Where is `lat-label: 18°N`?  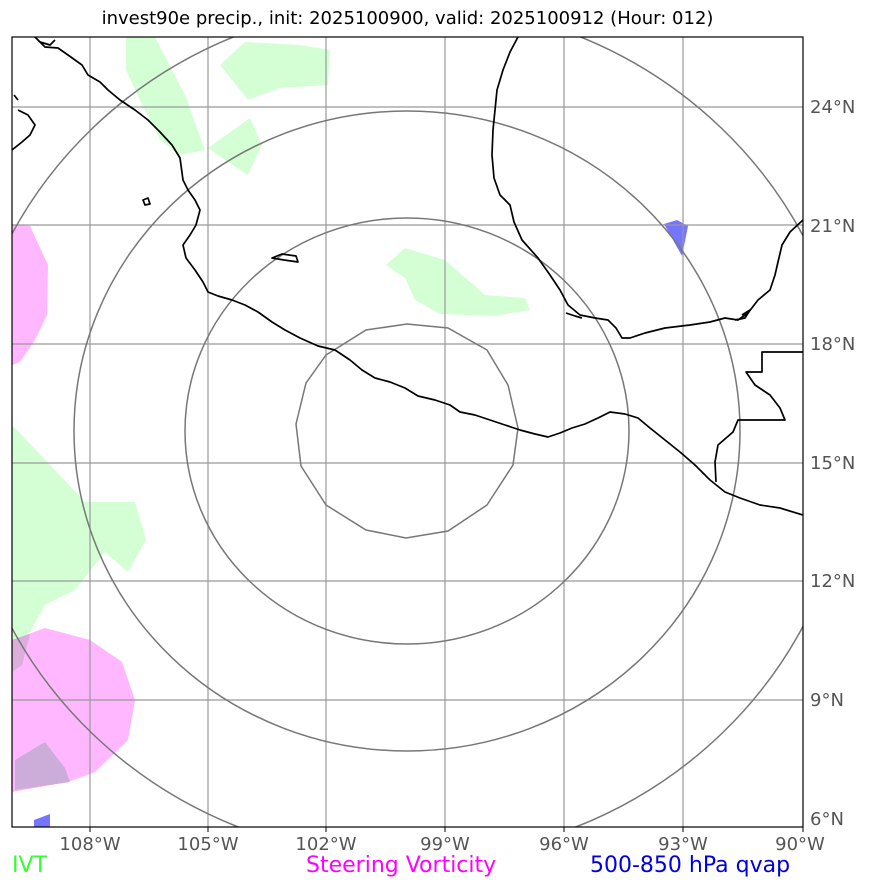
lat-label: 18°N is located at coordinates (832, 344).